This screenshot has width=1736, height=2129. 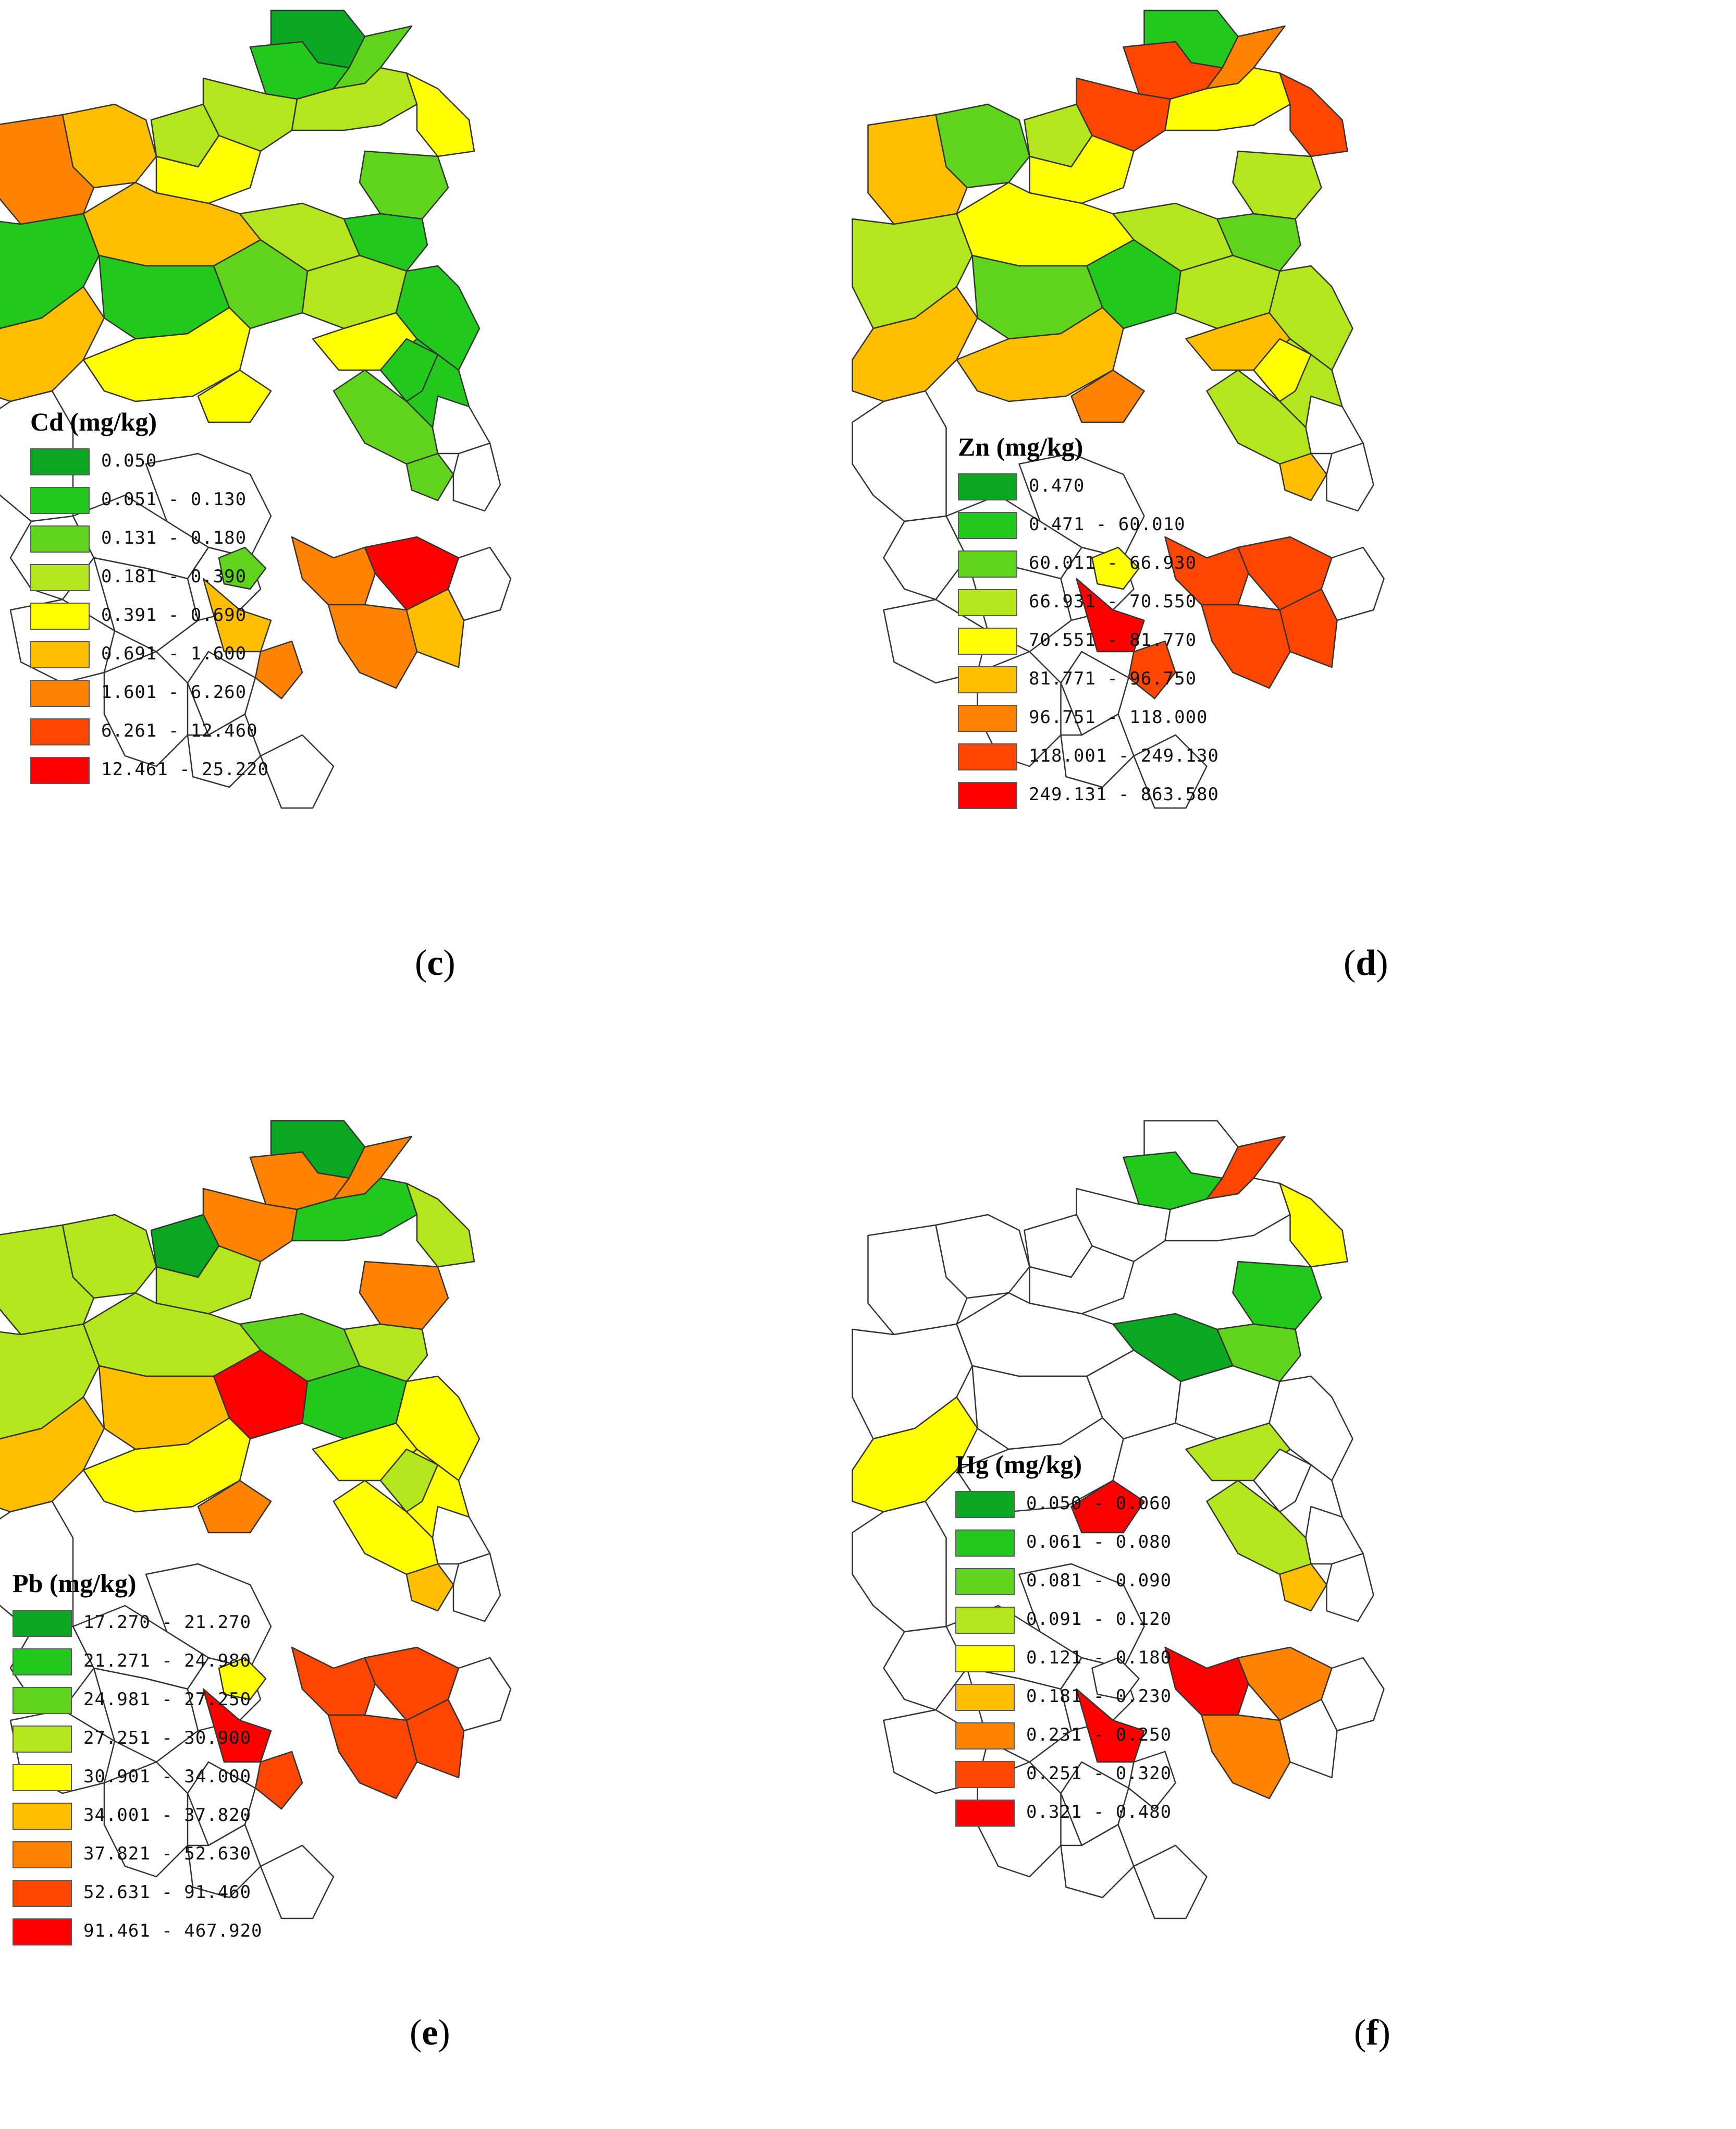 I want to click on caption-d: (d), so click(x=1366, y=963).